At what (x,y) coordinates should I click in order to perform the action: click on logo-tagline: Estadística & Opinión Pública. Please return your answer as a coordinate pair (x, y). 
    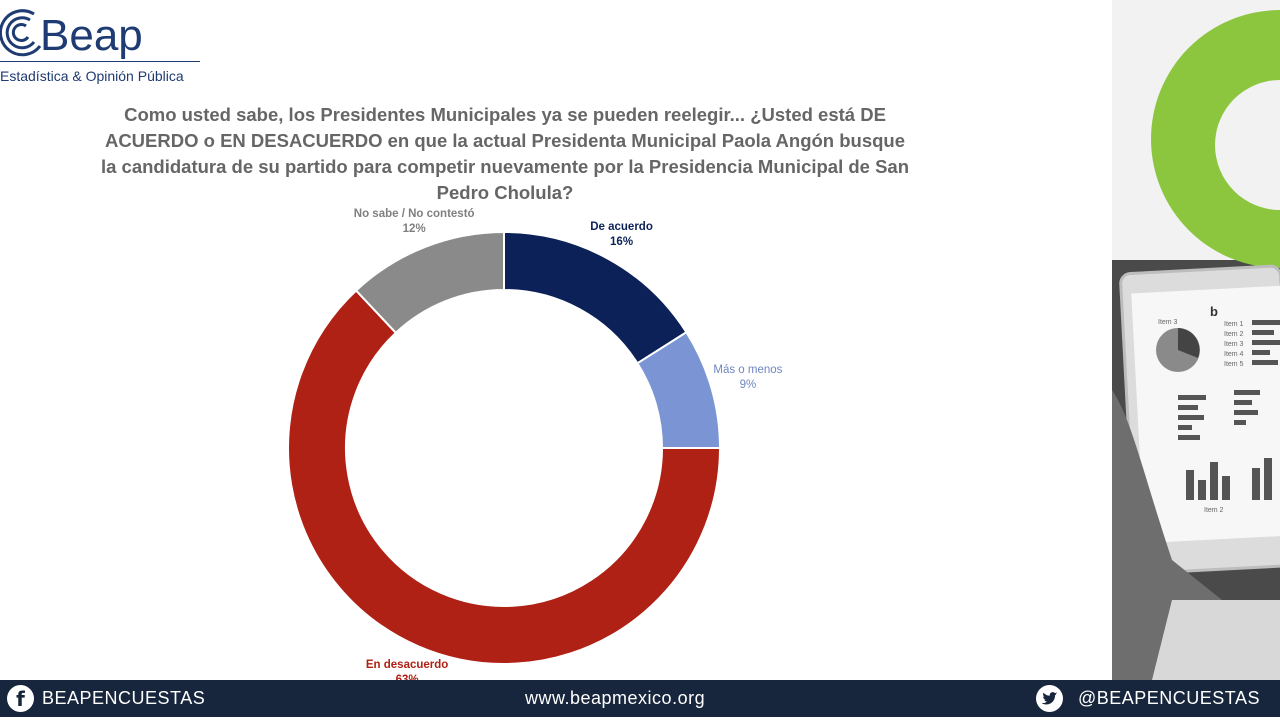
    Looking at the image, I should click on (92, 76).